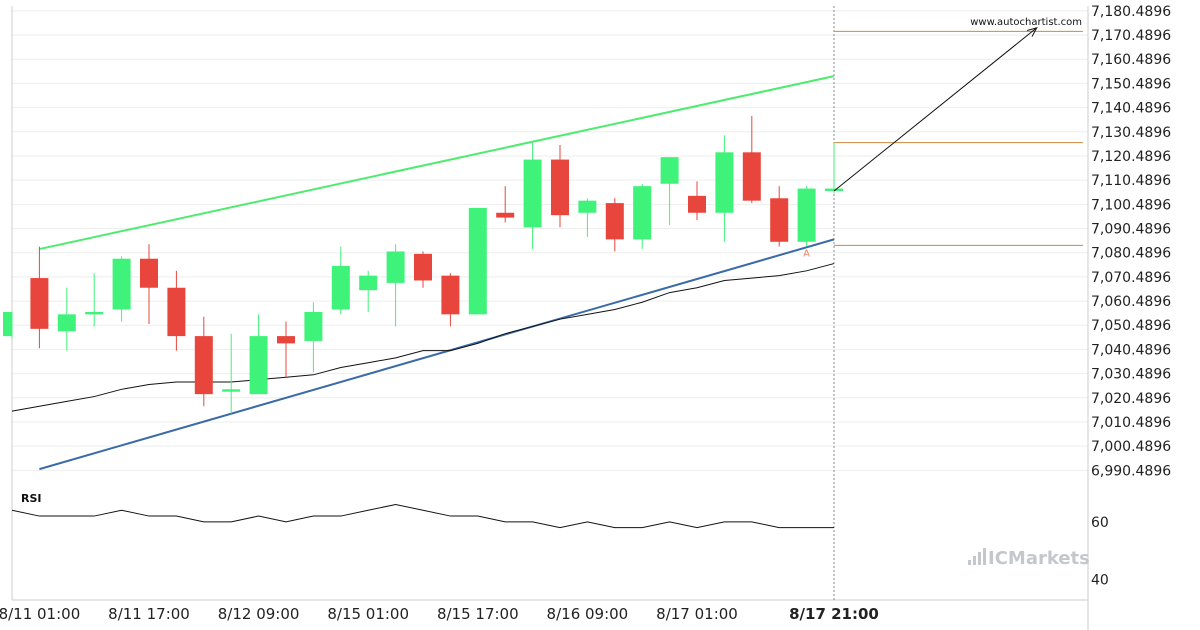 This screenshot has height=630, width=1200. I want to click on forecast-overlay: A, so click(920, 142).